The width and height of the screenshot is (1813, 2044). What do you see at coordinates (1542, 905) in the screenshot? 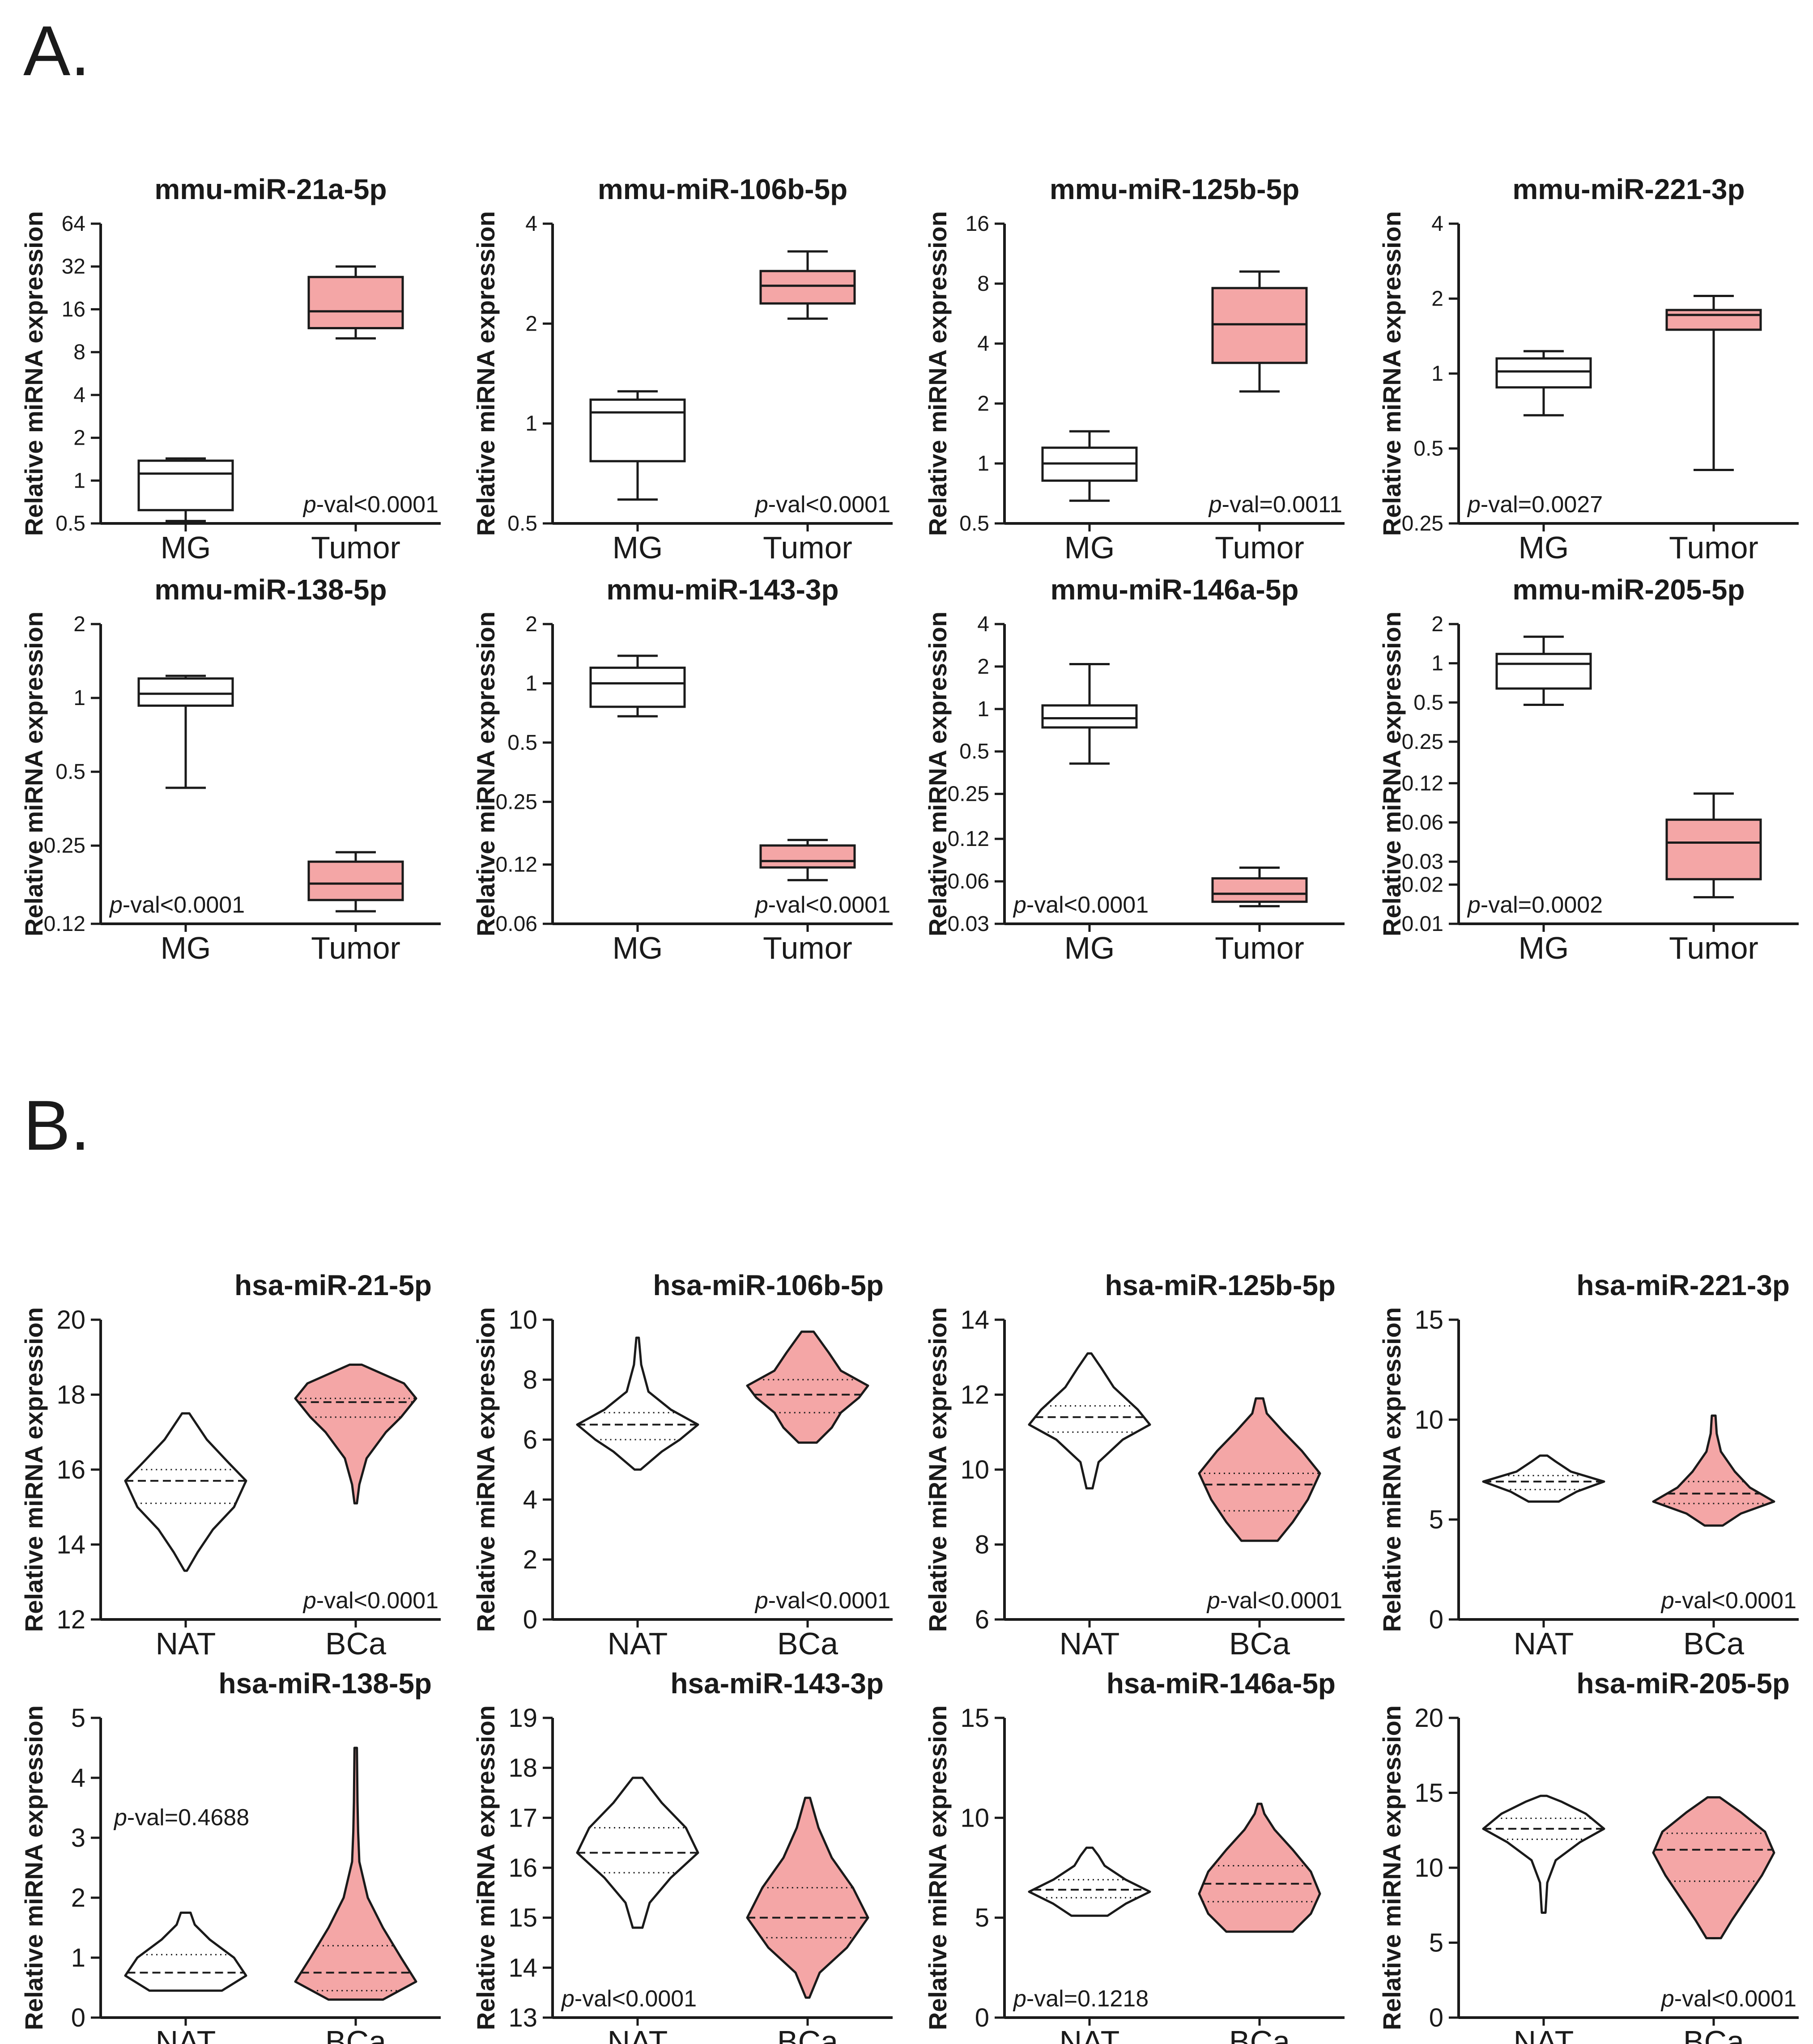
I see `p-value-text: -val=0.0002` at bounding box center [1542, 905].